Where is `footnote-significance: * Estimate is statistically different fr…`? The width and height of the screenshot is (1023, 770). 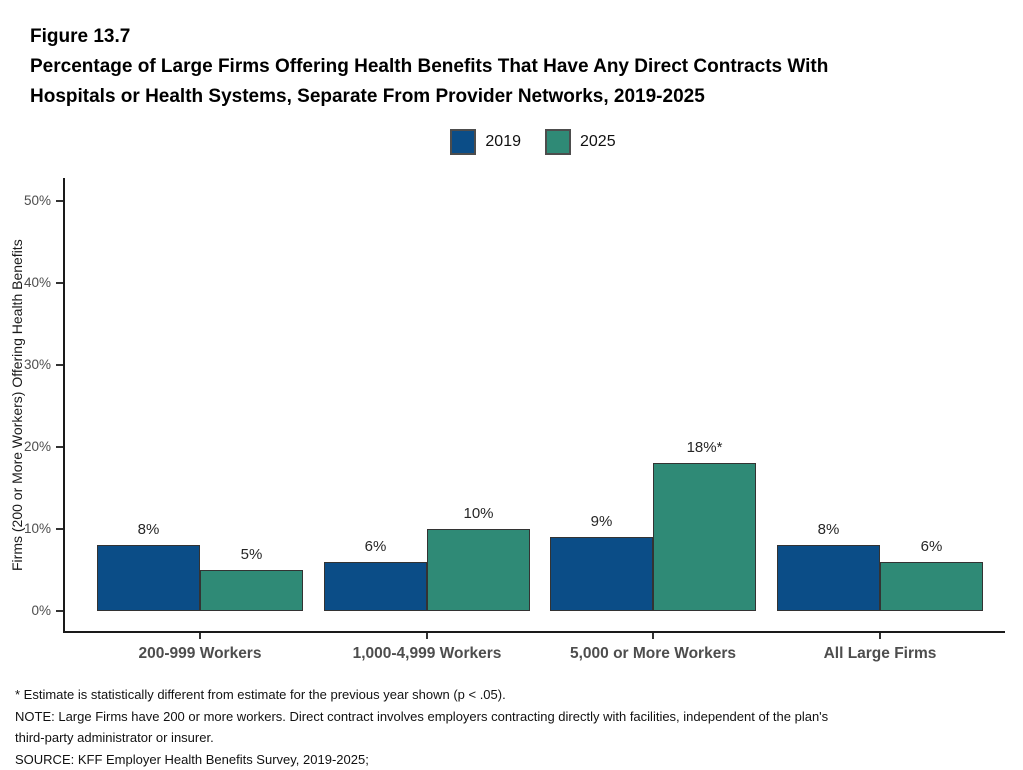
footnote-significance: * Estimate is statistically different fr… is located at coordinates (260, 694).